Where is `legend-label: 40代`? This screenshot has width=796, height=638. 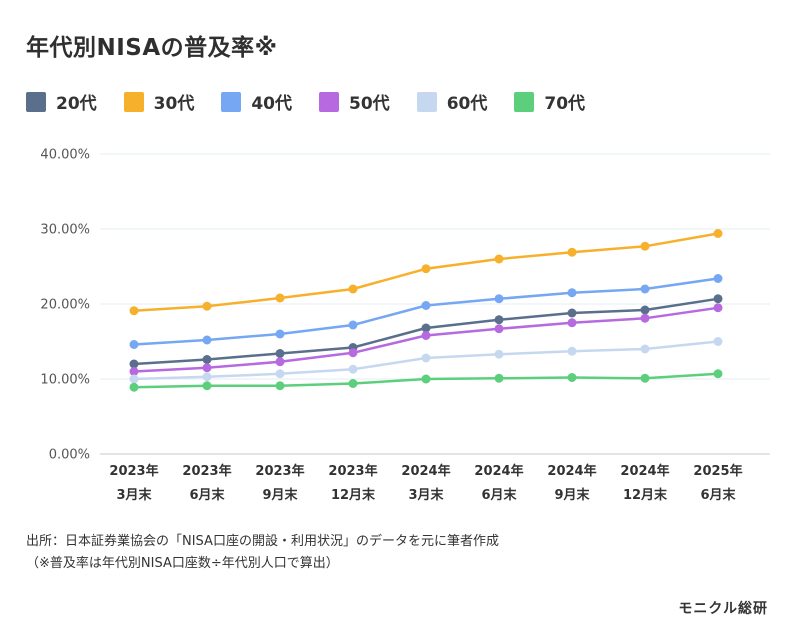
legend-label: 40代 is located at coordinates (272, 104).